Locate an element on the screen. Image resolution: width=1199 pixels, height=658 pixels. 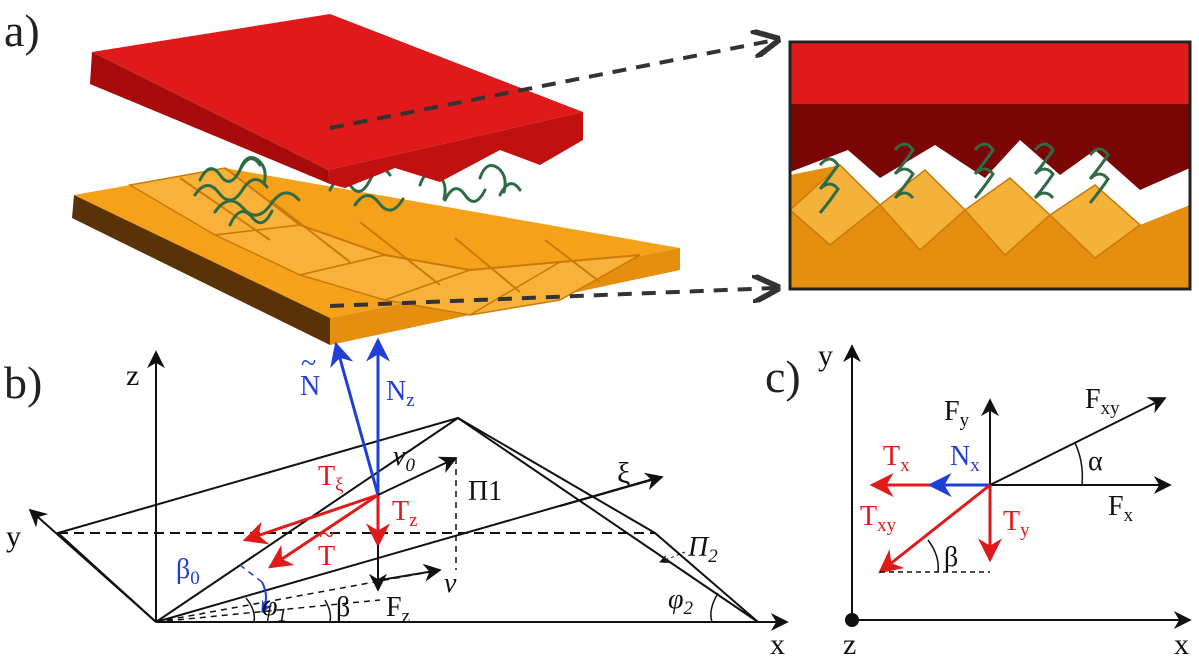
b-label-n-tilde: N is located at coordinates (310, 386).